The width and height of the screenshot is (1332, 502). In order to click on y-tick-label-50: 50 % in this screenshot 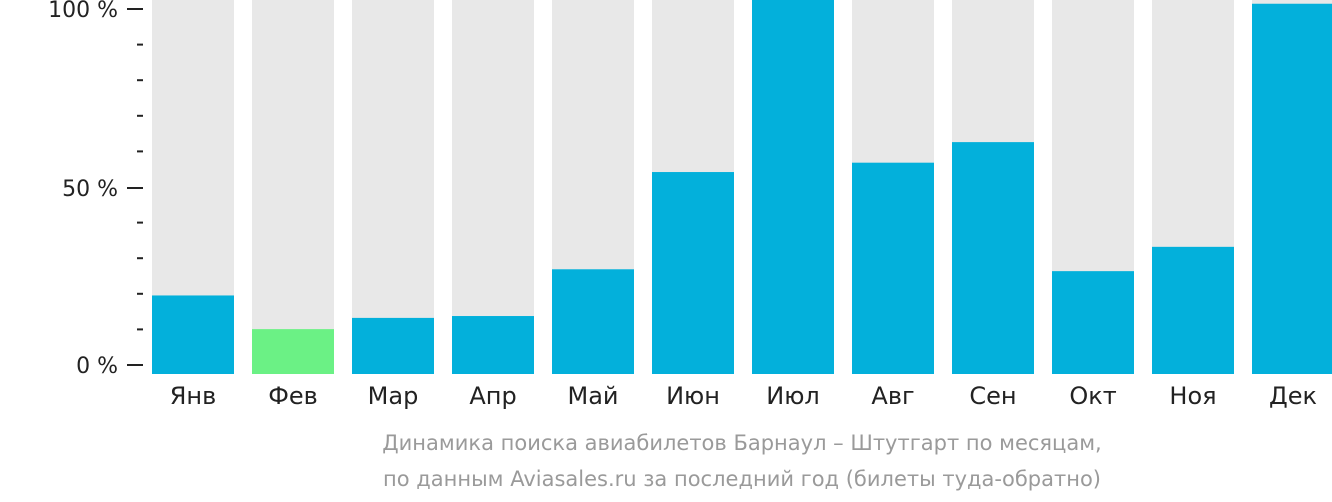, I will do `click(90, 189)`.